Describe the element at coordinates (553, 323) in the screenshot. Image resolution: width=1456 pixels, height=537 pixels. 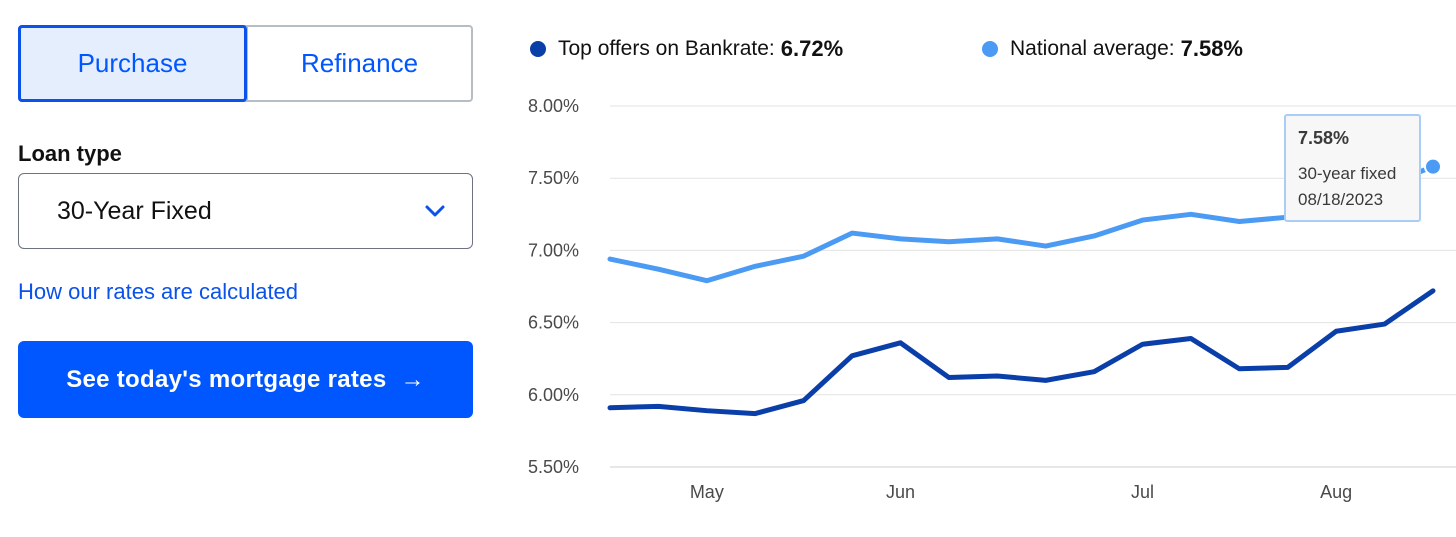
I see `y-tick-label: 6.50%` at that location.